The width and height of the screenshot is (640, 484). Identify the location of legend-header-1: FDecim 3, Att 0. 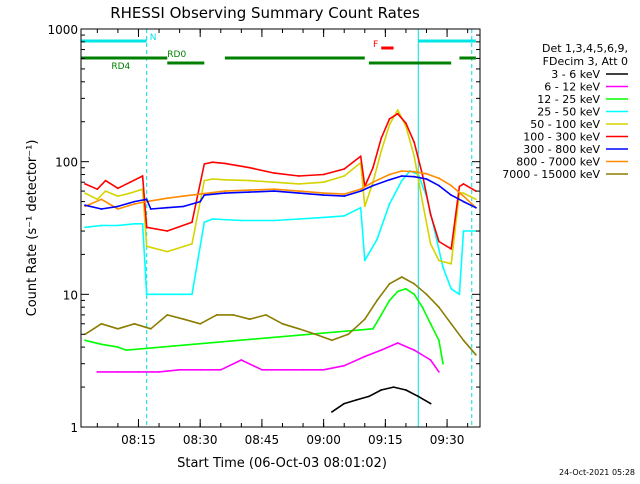
(585, 61).